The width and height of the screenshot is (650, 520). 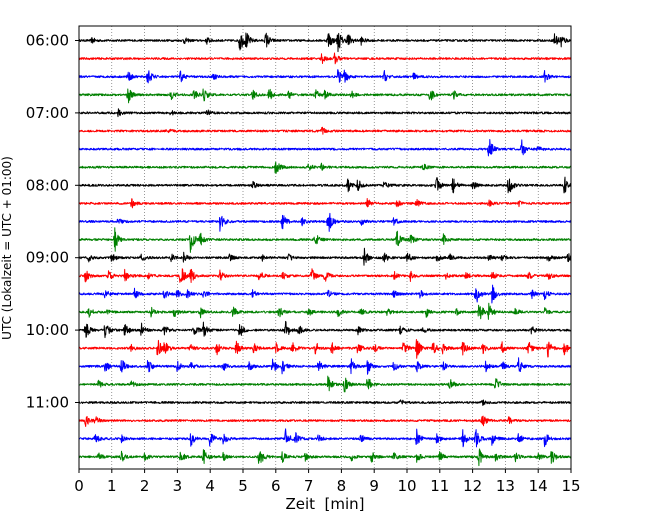 What do you see at coordinates (52, 222) in the screenshot?
I see `y-axis: 06:00 07:00 08:00 09:00 10:00 11:00` at bounding box center [52, 222].